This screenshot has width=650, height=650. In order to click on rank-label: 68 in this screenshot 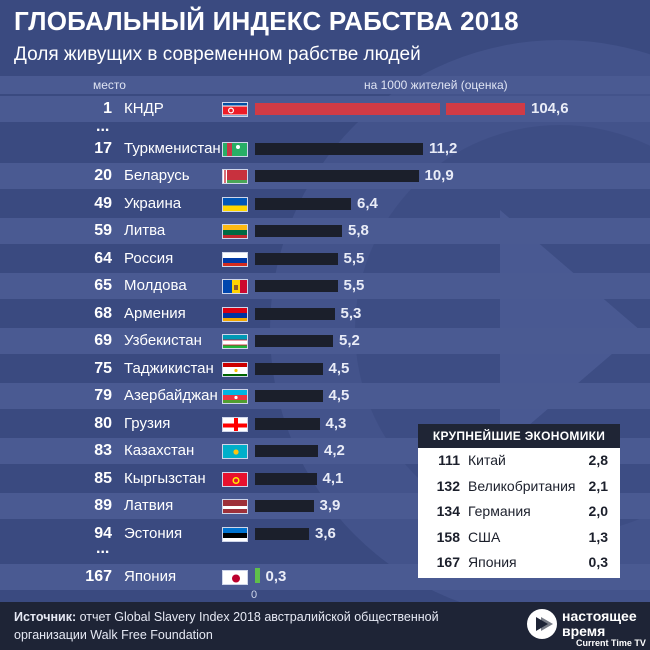, I will do `click(103, 313)`.